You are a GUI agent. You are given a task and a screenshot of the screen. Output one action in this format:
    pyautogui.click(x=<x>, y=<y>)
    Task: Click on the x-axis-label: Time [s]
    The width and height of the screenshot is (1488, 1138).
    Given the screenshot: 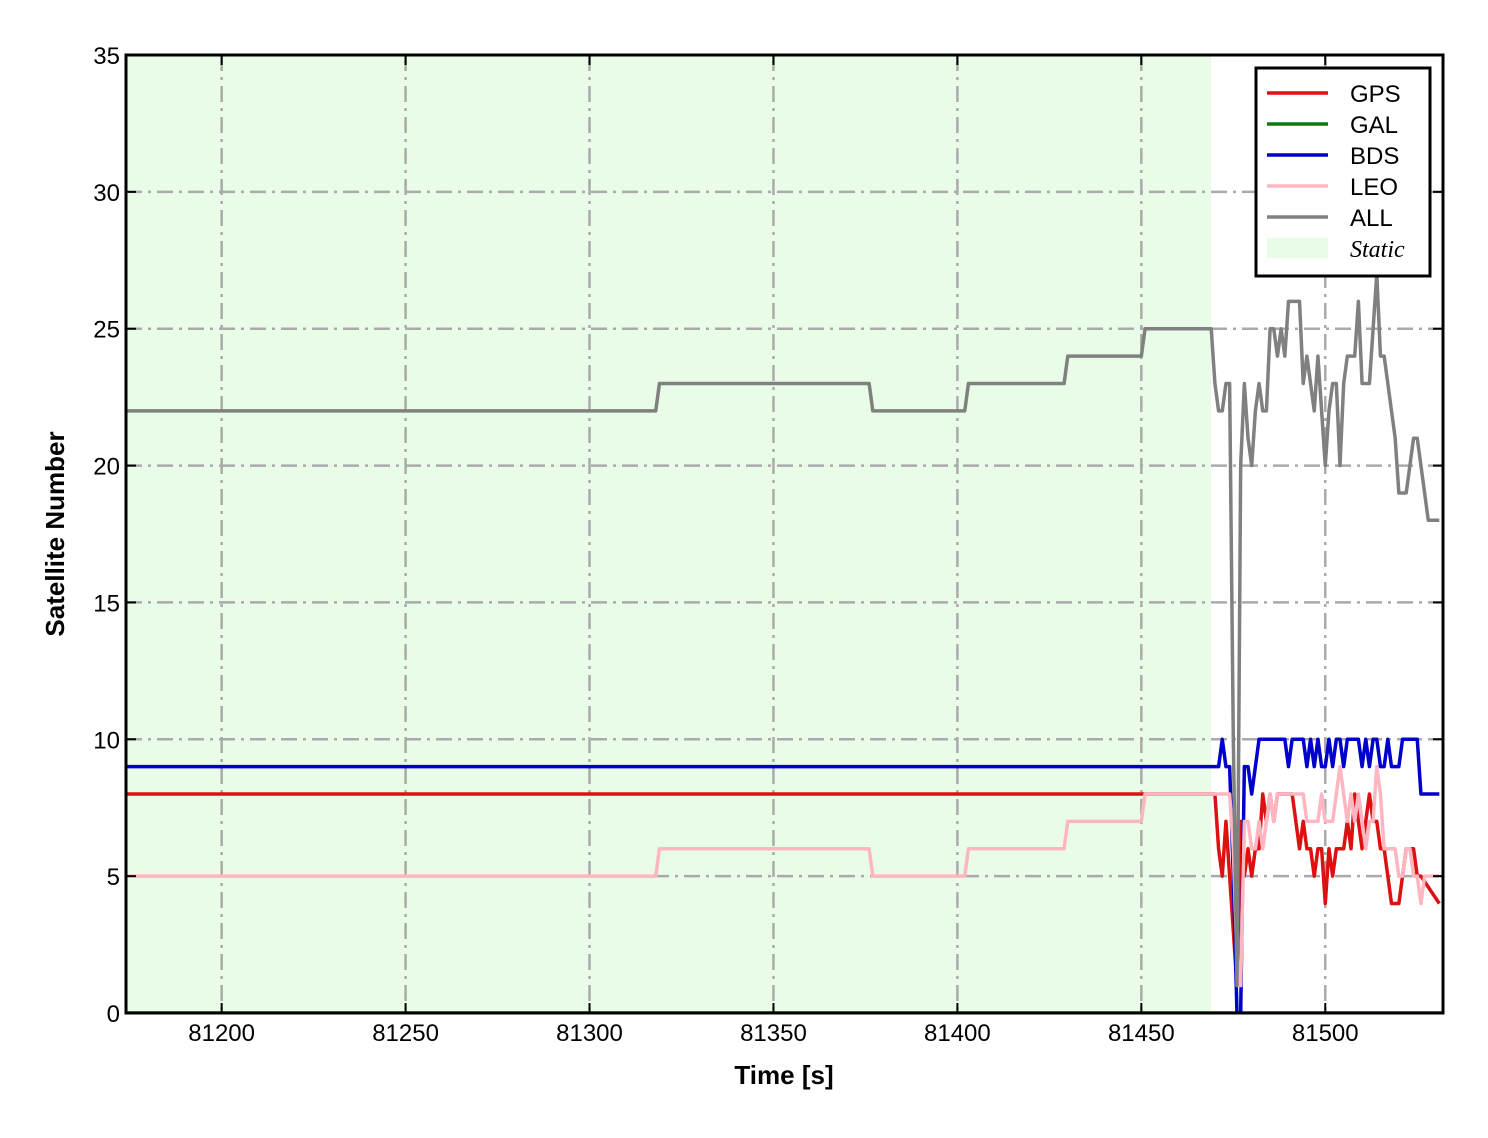 What is the action you would take?
    pyautogui.click(x=783, y=1075)
    